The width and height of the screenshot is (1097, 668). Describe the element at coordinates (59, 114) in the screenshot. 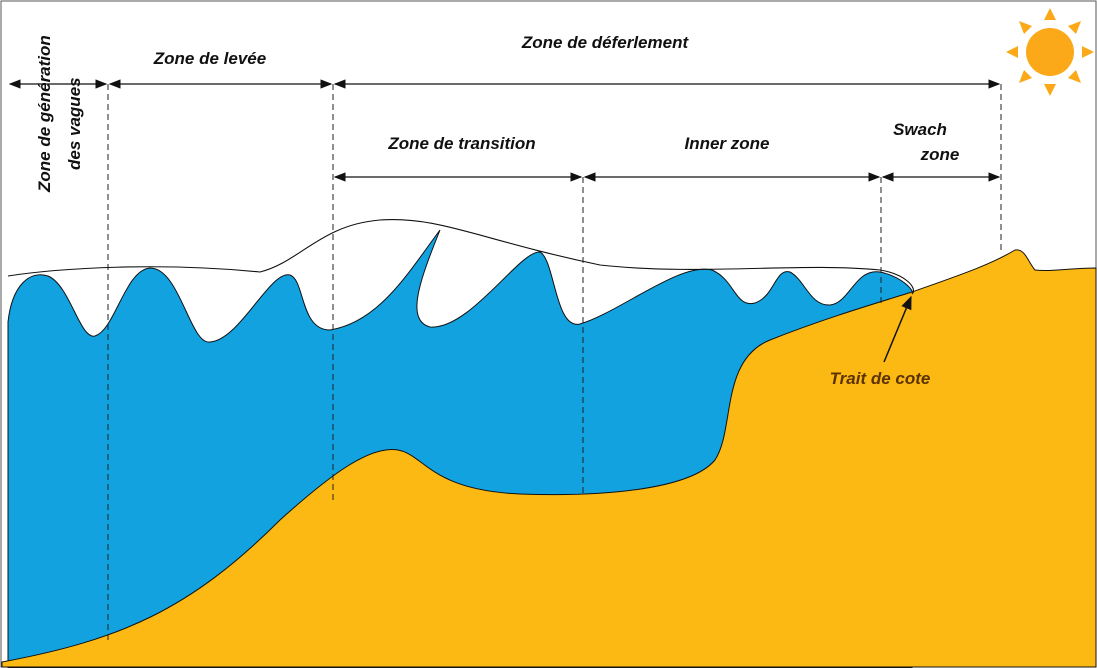

I see `generation-label: Zone de génération des vagues` at that location.